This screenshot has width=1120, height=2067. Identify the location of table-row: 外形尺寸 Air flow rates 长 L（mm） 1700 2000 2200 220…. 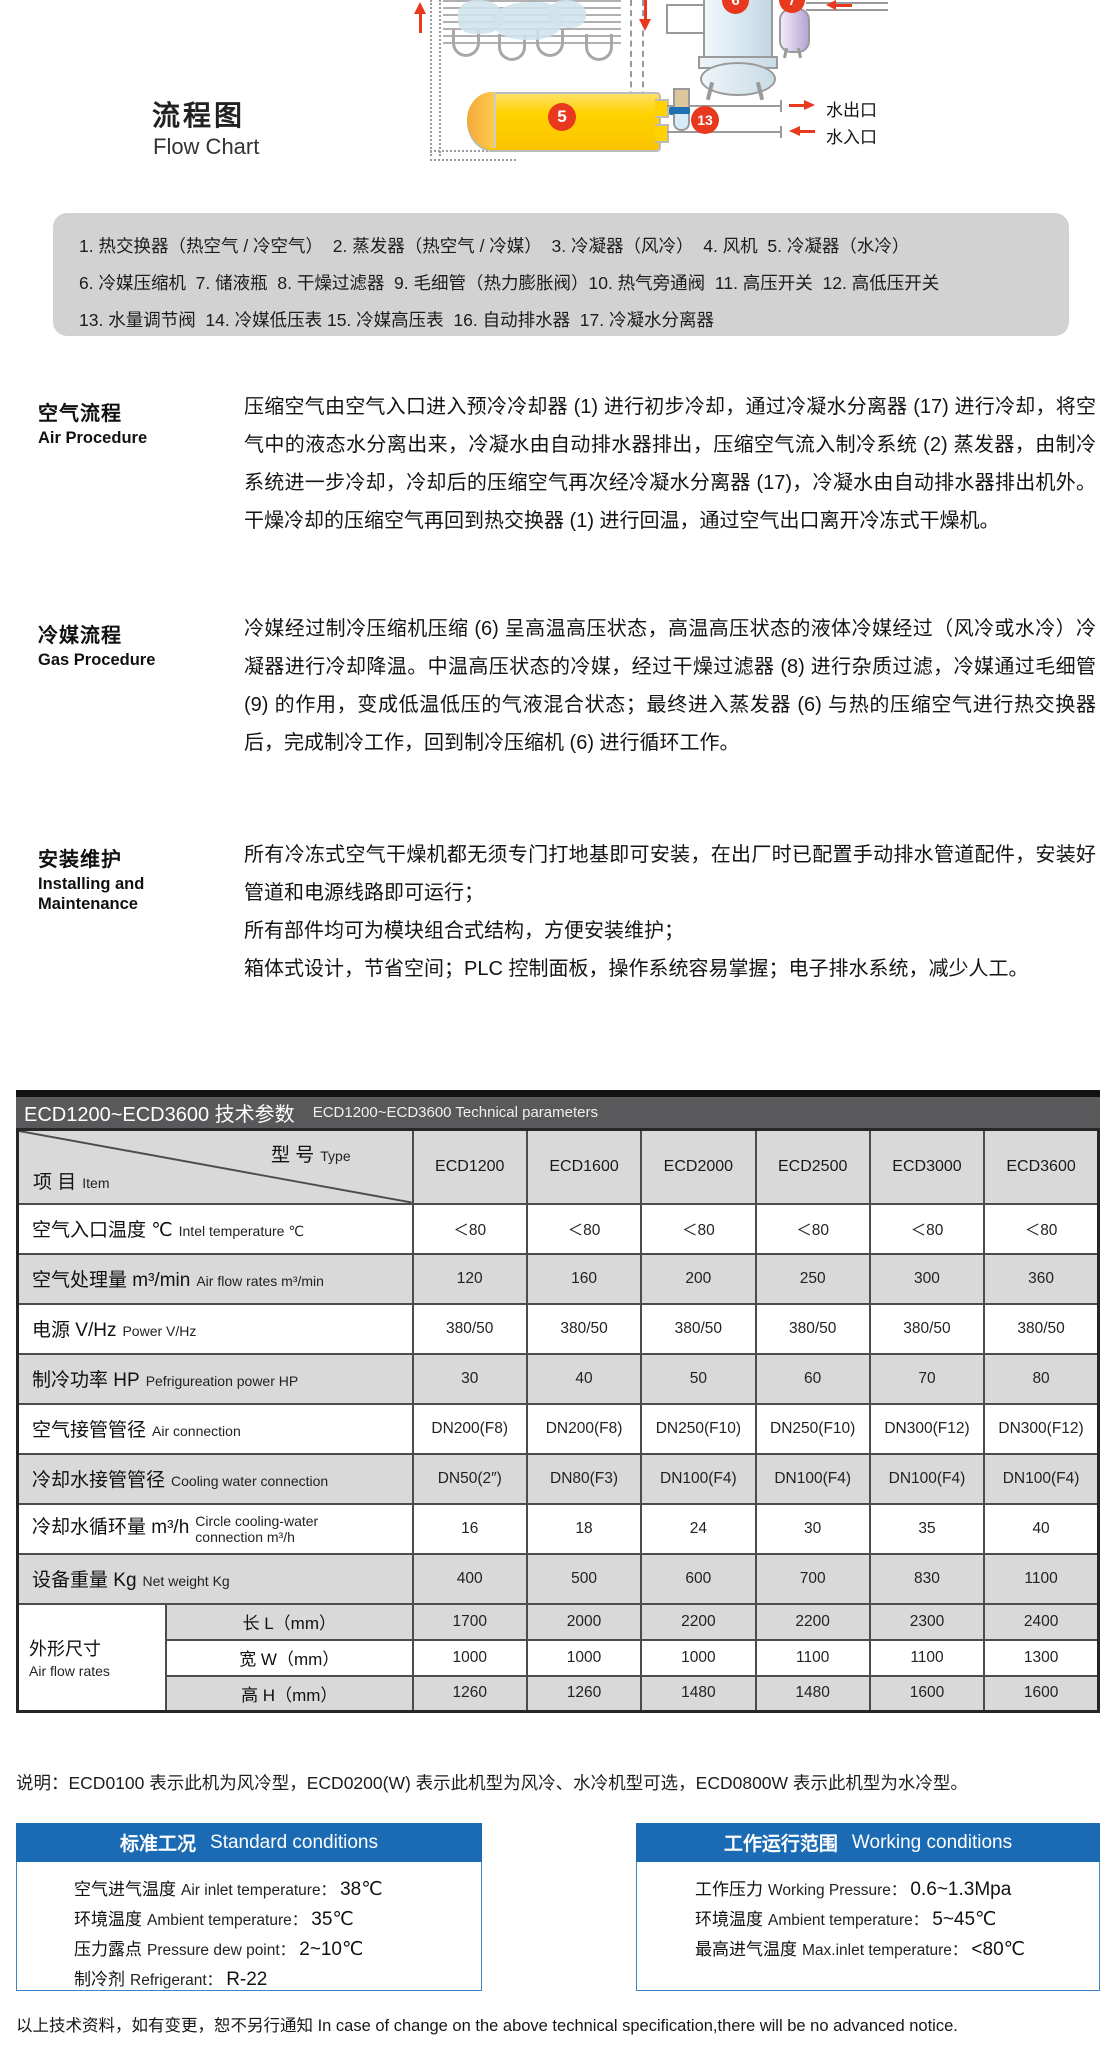
(558, 1657).